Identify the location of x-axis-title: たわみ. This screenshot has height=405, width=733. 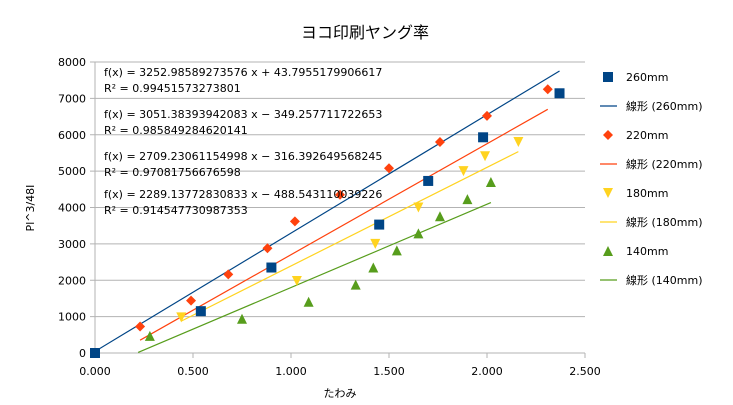
(340, 393).